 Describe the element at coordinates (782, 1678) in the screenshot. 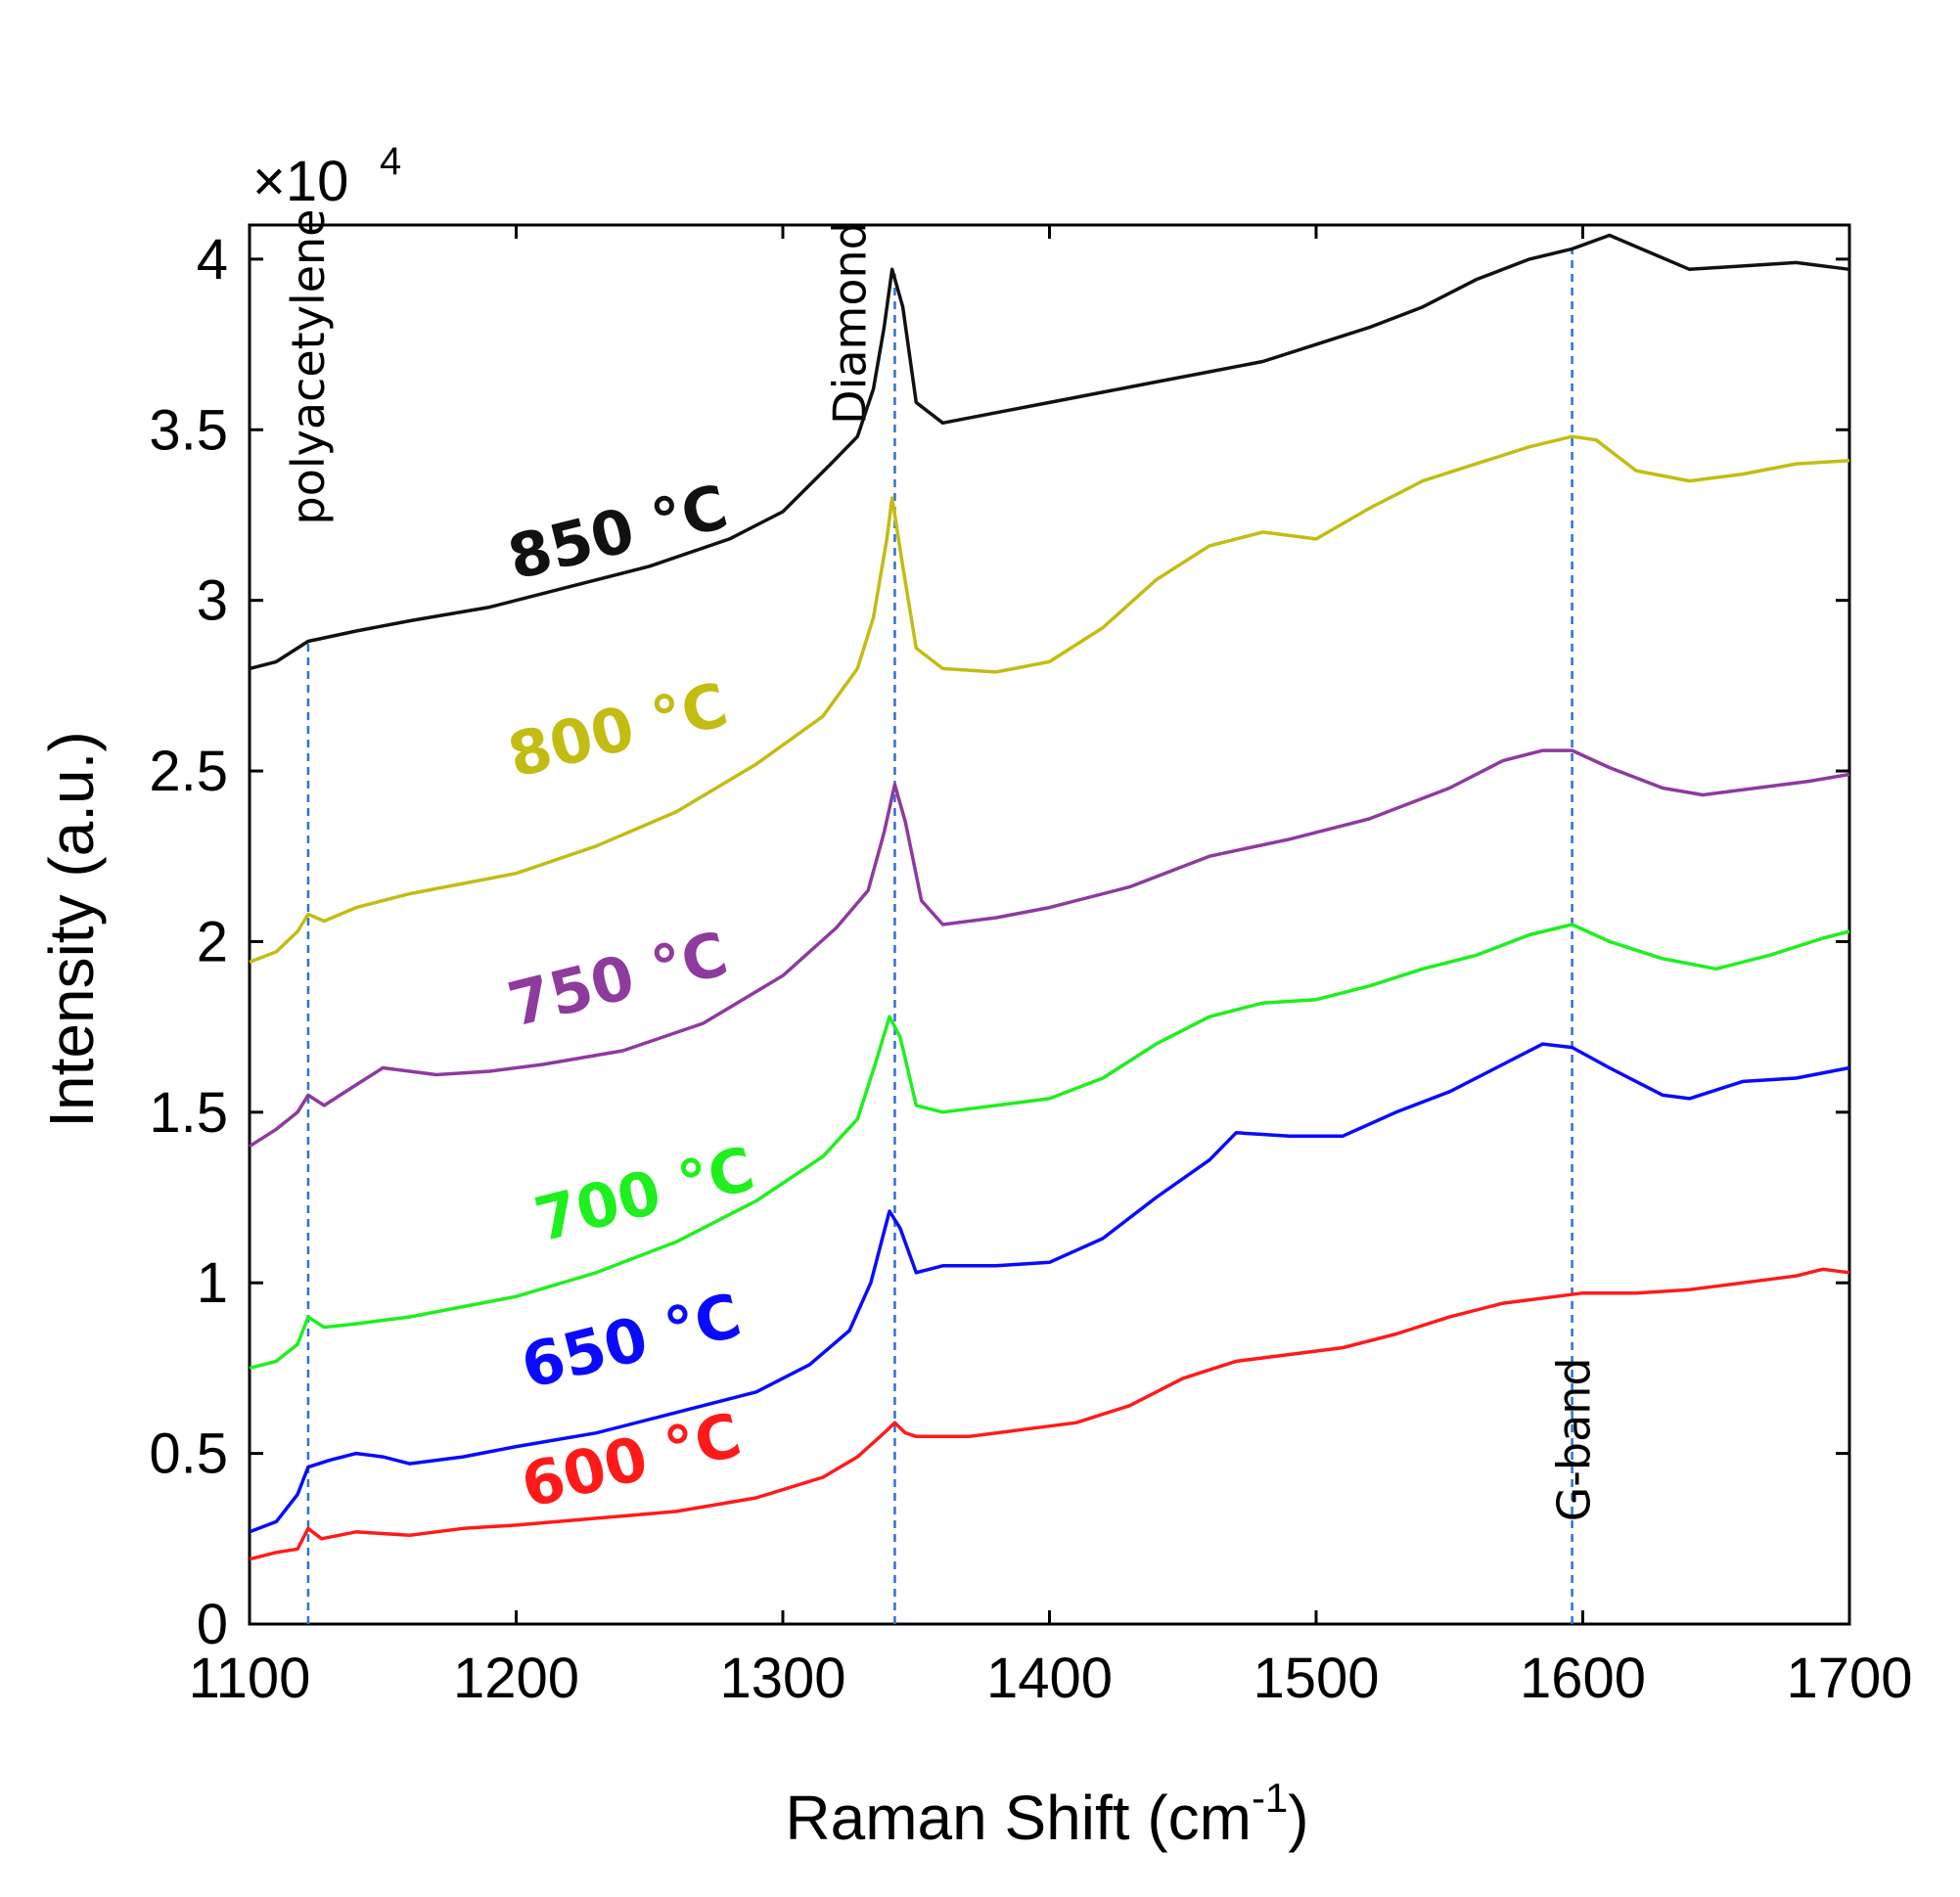

I see `x-tick-label: 1300` at that location.